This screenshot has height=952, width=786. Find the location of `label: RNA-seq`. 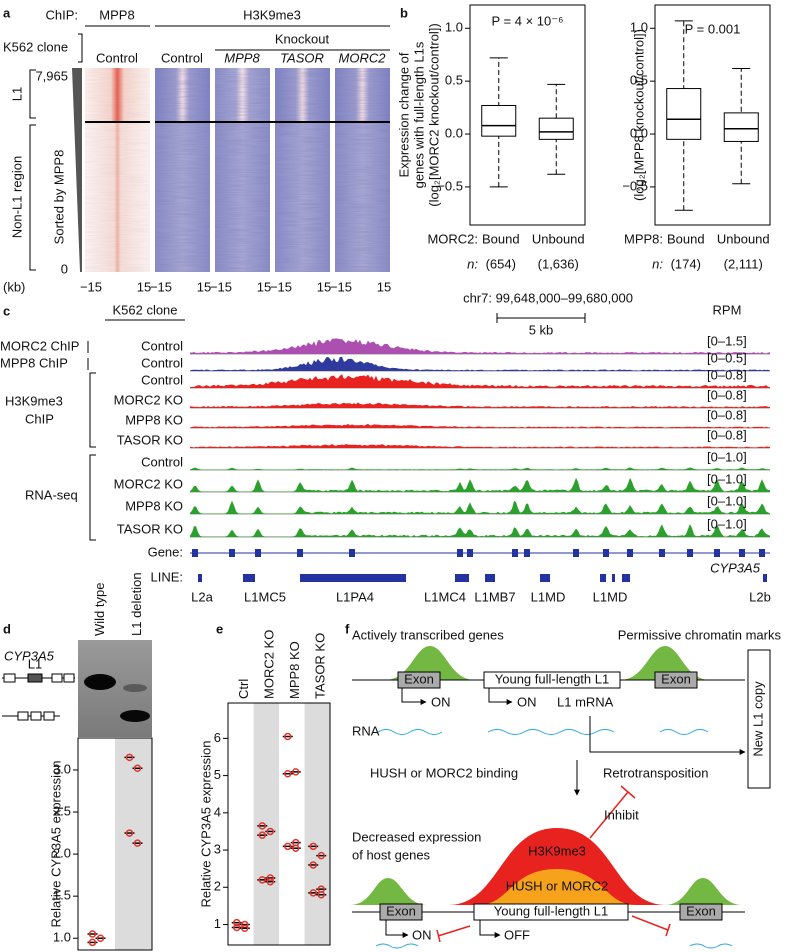

label: RNA-seq is located at coordinates (51, 494).